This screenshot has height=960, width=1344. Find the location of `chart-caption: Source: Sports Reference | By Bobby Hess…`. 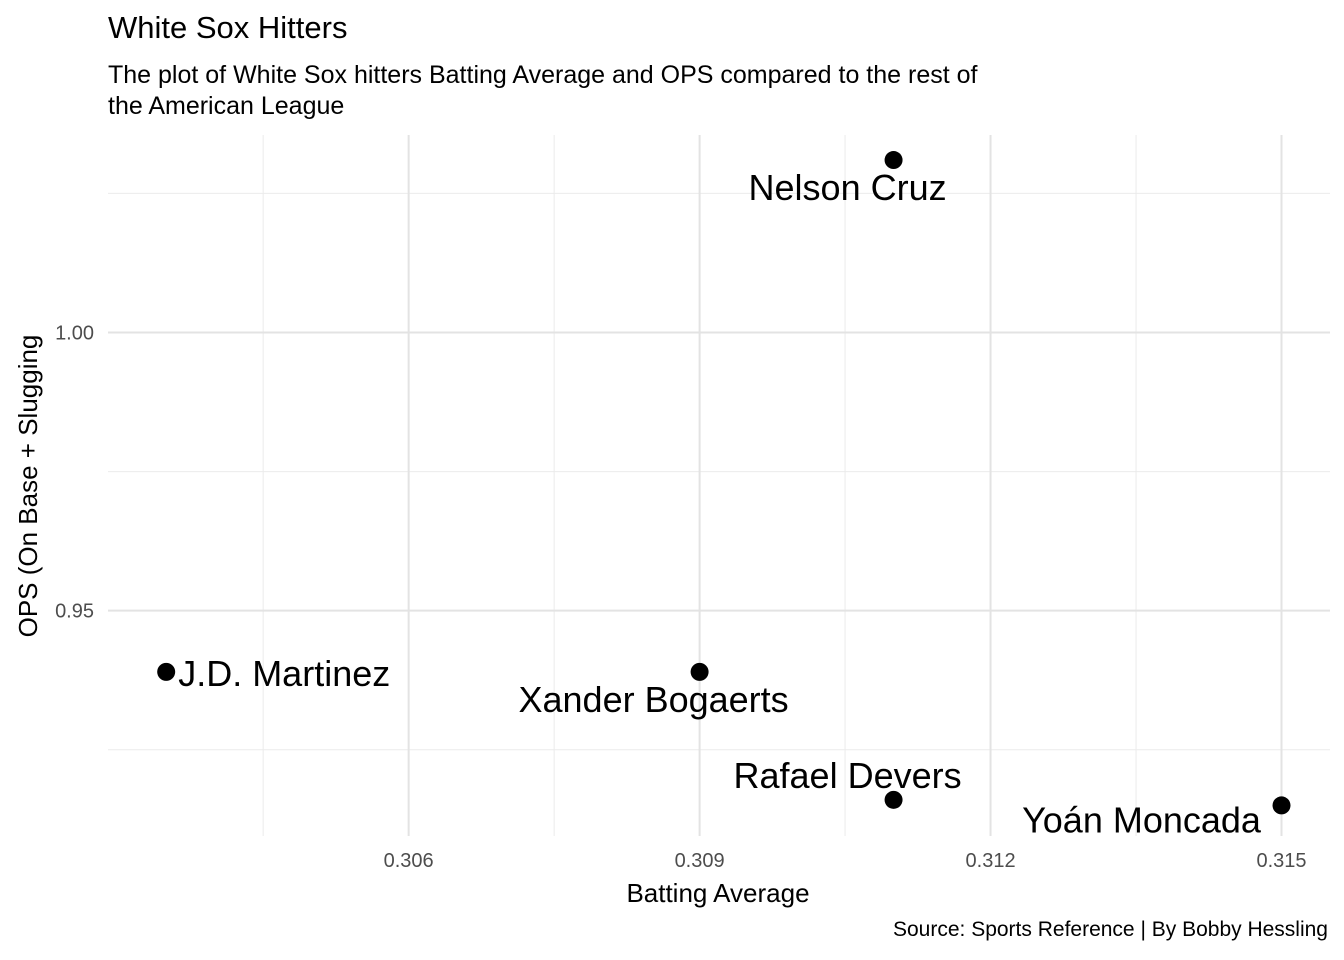

chart-caption: Source: Sports Reference | By Bobby Hess… is located at coordinates (1110, 929).